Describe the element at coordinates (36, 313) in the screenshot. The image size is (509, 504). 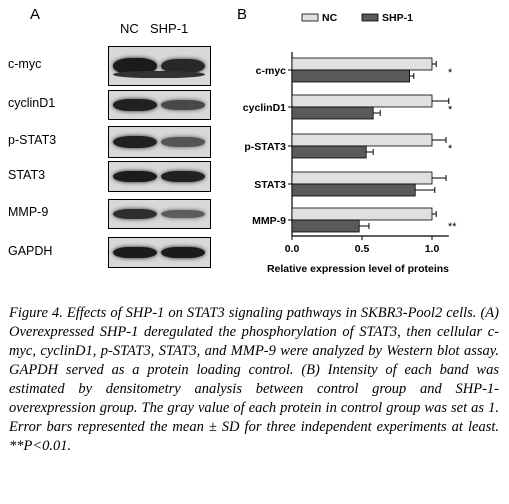
I see `caption-label: Figure 4.` at that location.